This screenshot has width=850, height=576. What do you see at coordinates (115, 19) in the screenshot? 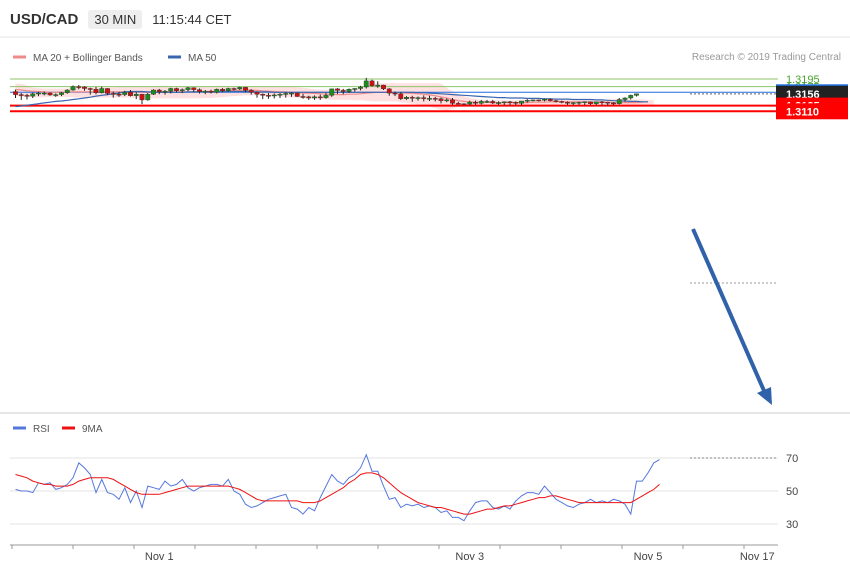
I see `timeframe-badge: 30 MIN` at bounding box center [115, 19].